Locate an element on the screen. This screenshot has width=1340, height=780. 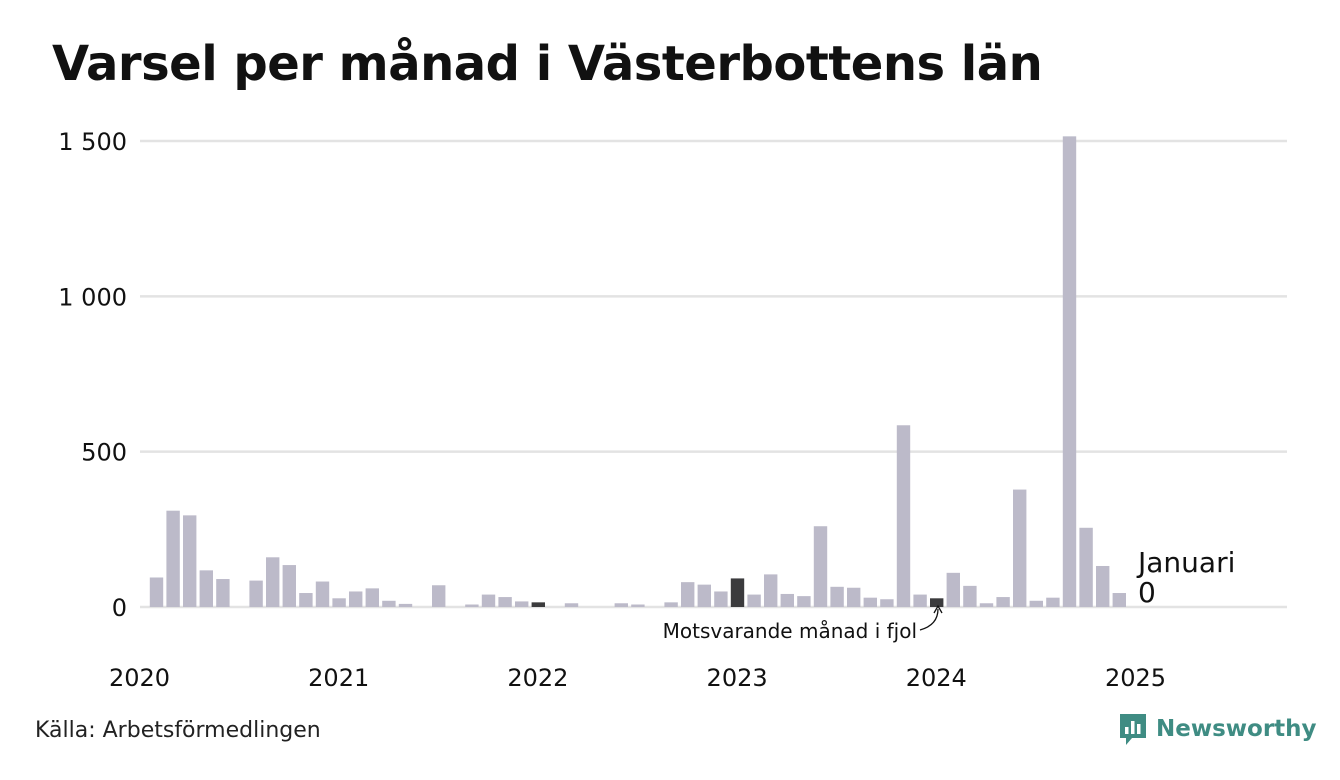
y-tick-label: 500 is located at coordinates (104, 453).